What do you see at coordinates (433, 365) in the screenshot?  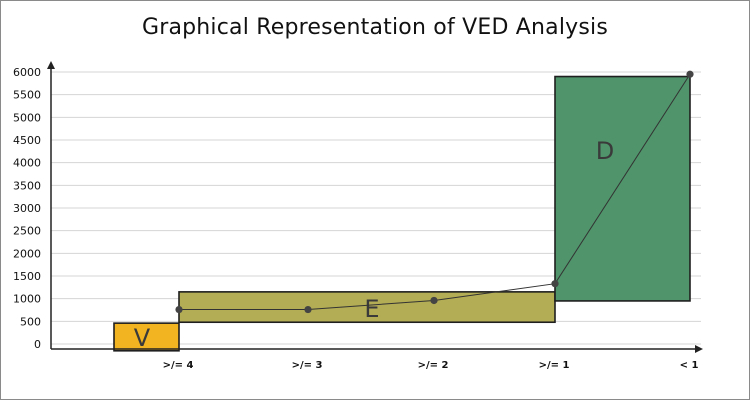 I see `x-tick-label: >/= 2` at bounding box center [433, 365].